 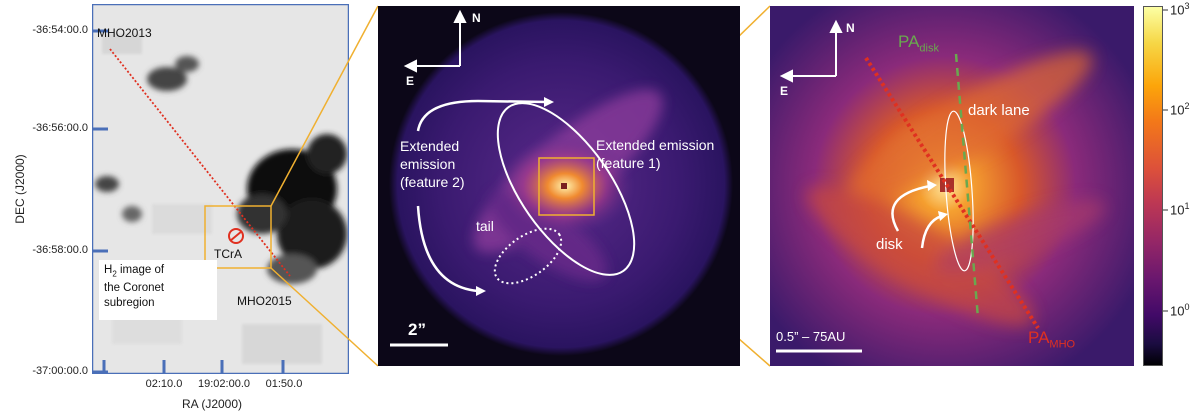 What do you see at coordinates (850, 28) in the screenshot?
I see `compass3-north: N` at bounding box center [850, 28].